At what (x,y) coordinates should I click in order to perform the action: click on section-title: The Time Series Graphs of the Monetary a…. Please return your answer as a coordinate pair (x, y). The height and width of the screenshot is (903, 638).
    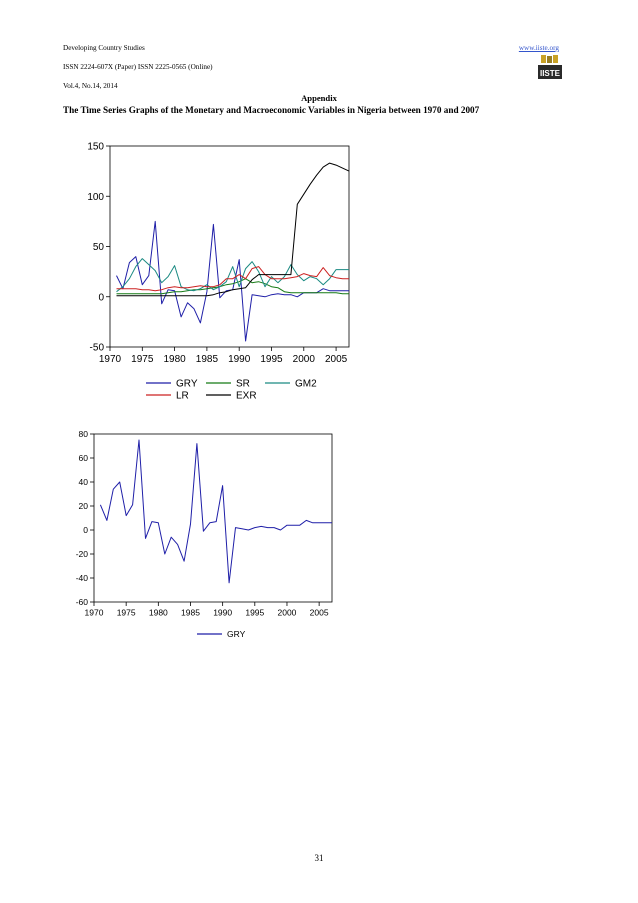
    Looking at the image, I should click on (271, 110).